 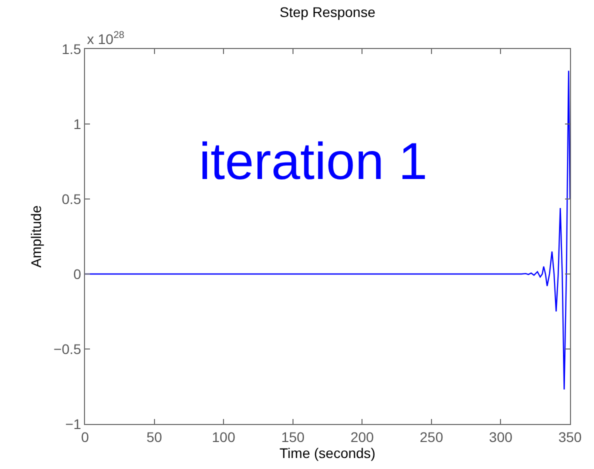 I want to click on y-tick-label: −1, so click(x=73, y=424).